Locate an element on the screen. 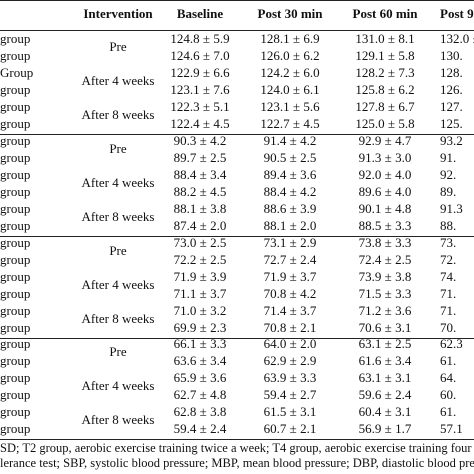 This screenshot has width=474, height=474. cell: 62.7 ± 4.8 is located at coordinates (200, 394).